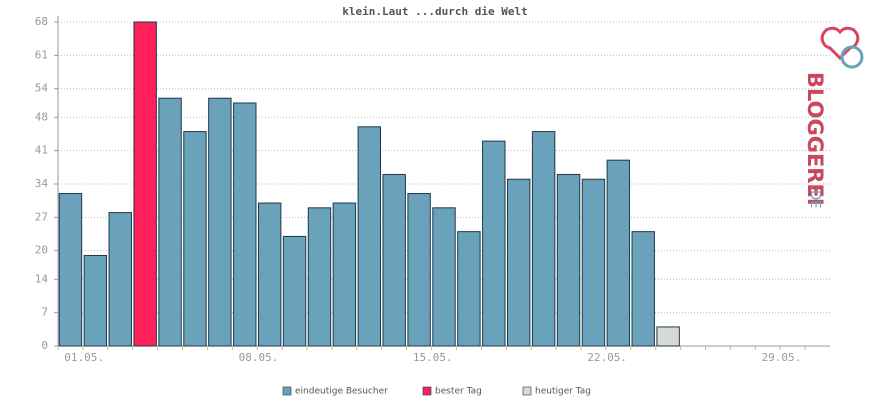 This screenshot has width=870, height=404. I want to click on watermark-text: .DE, so click(814, 197).